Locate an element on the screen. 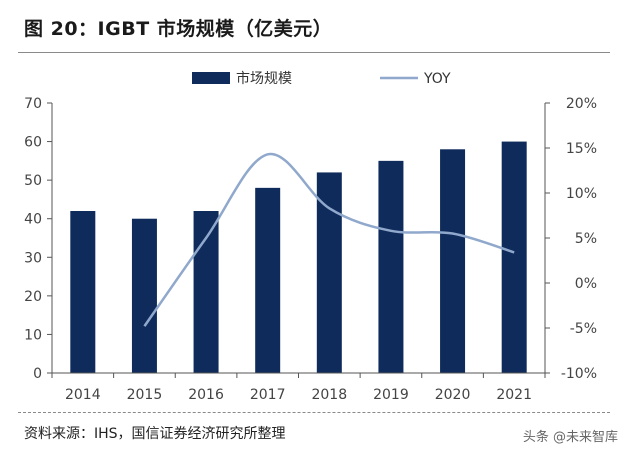 This screenshot has width=622, height=462. chart-title: 图 20：IGBT 市场规模（亿美元） is located at coordinates (178, 29).